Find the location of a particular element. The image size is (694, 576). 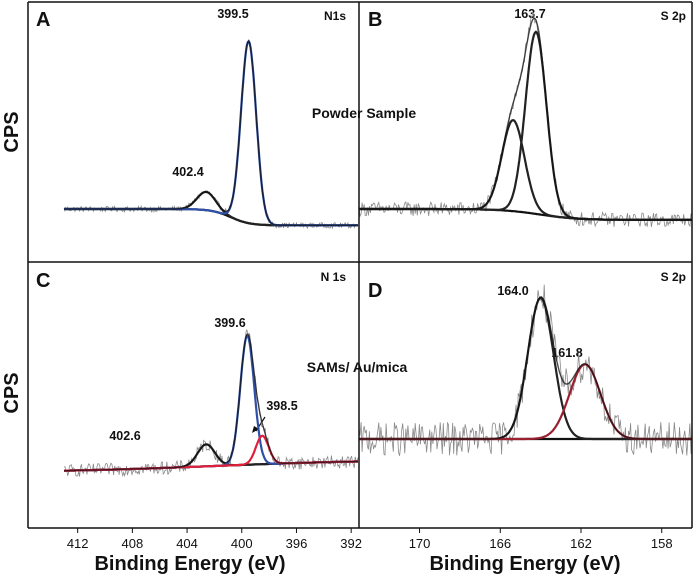

fit-envelope-c is located at coordinates (211, 402).